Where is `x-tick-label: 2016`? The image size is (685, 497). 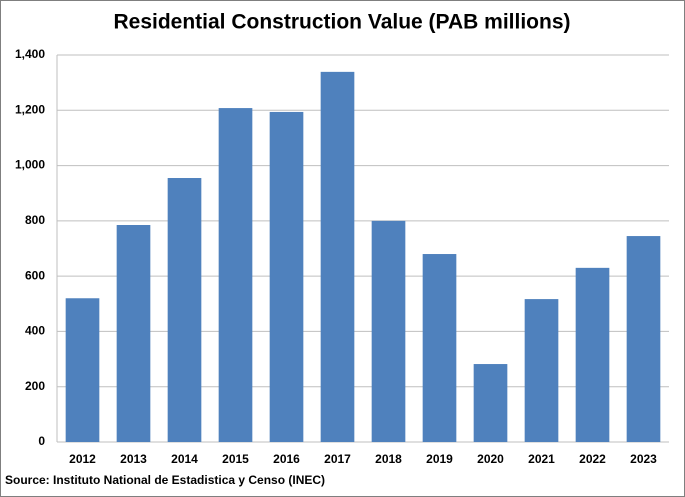 x-tick-label: 2016 is located at coordinates (286, 459).